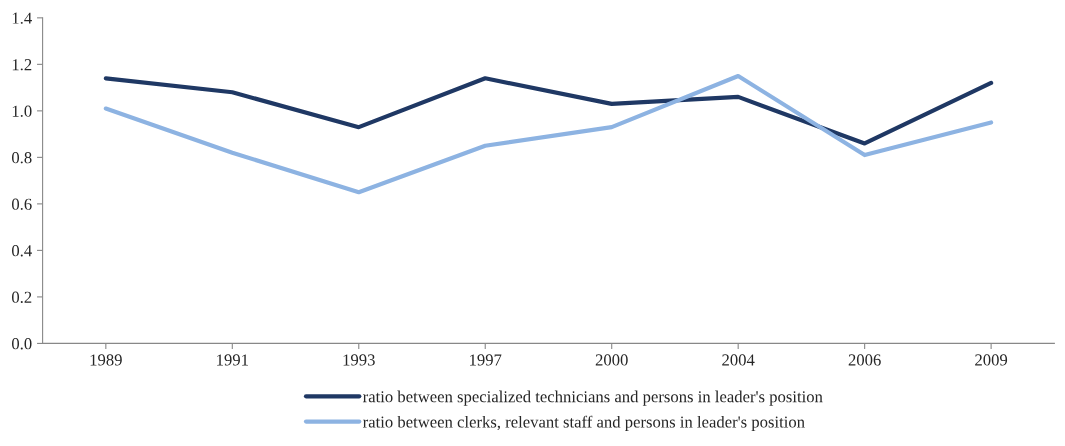  What do you see at coordinates (232, 360) in the screenshot?
I see `x-tick-label: 1991` at bounding box center [232, 360].